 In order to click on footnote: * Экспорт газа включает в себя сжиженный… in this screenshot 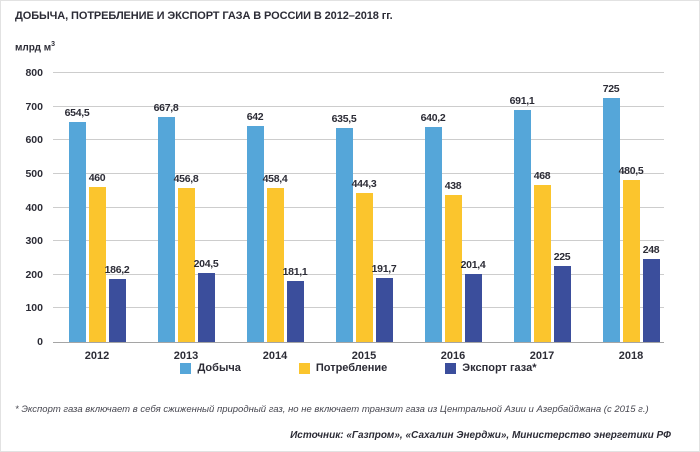, I will do `click(332, 409)`.